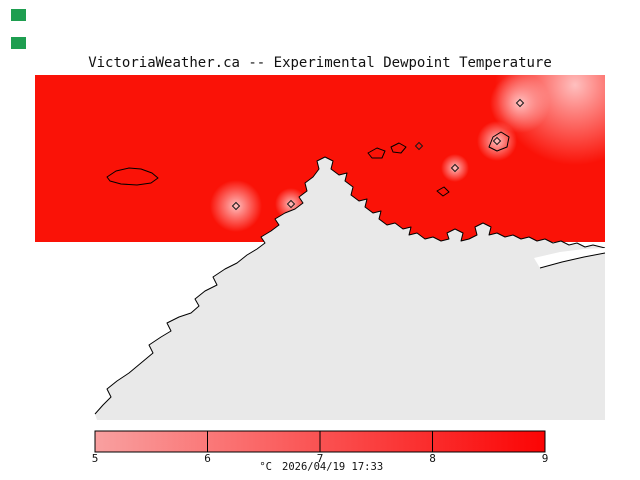  Describe the element at coordinates (95, 458) in the screenshot. I see `colorbar-tick-label: 5` at that location.